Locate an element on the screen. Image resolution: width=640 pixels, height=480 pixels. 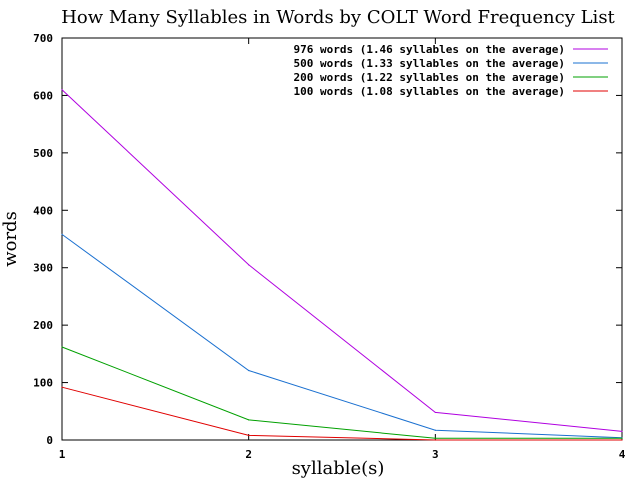
y-tick-label: 500 is located at coordinates (43, 153).